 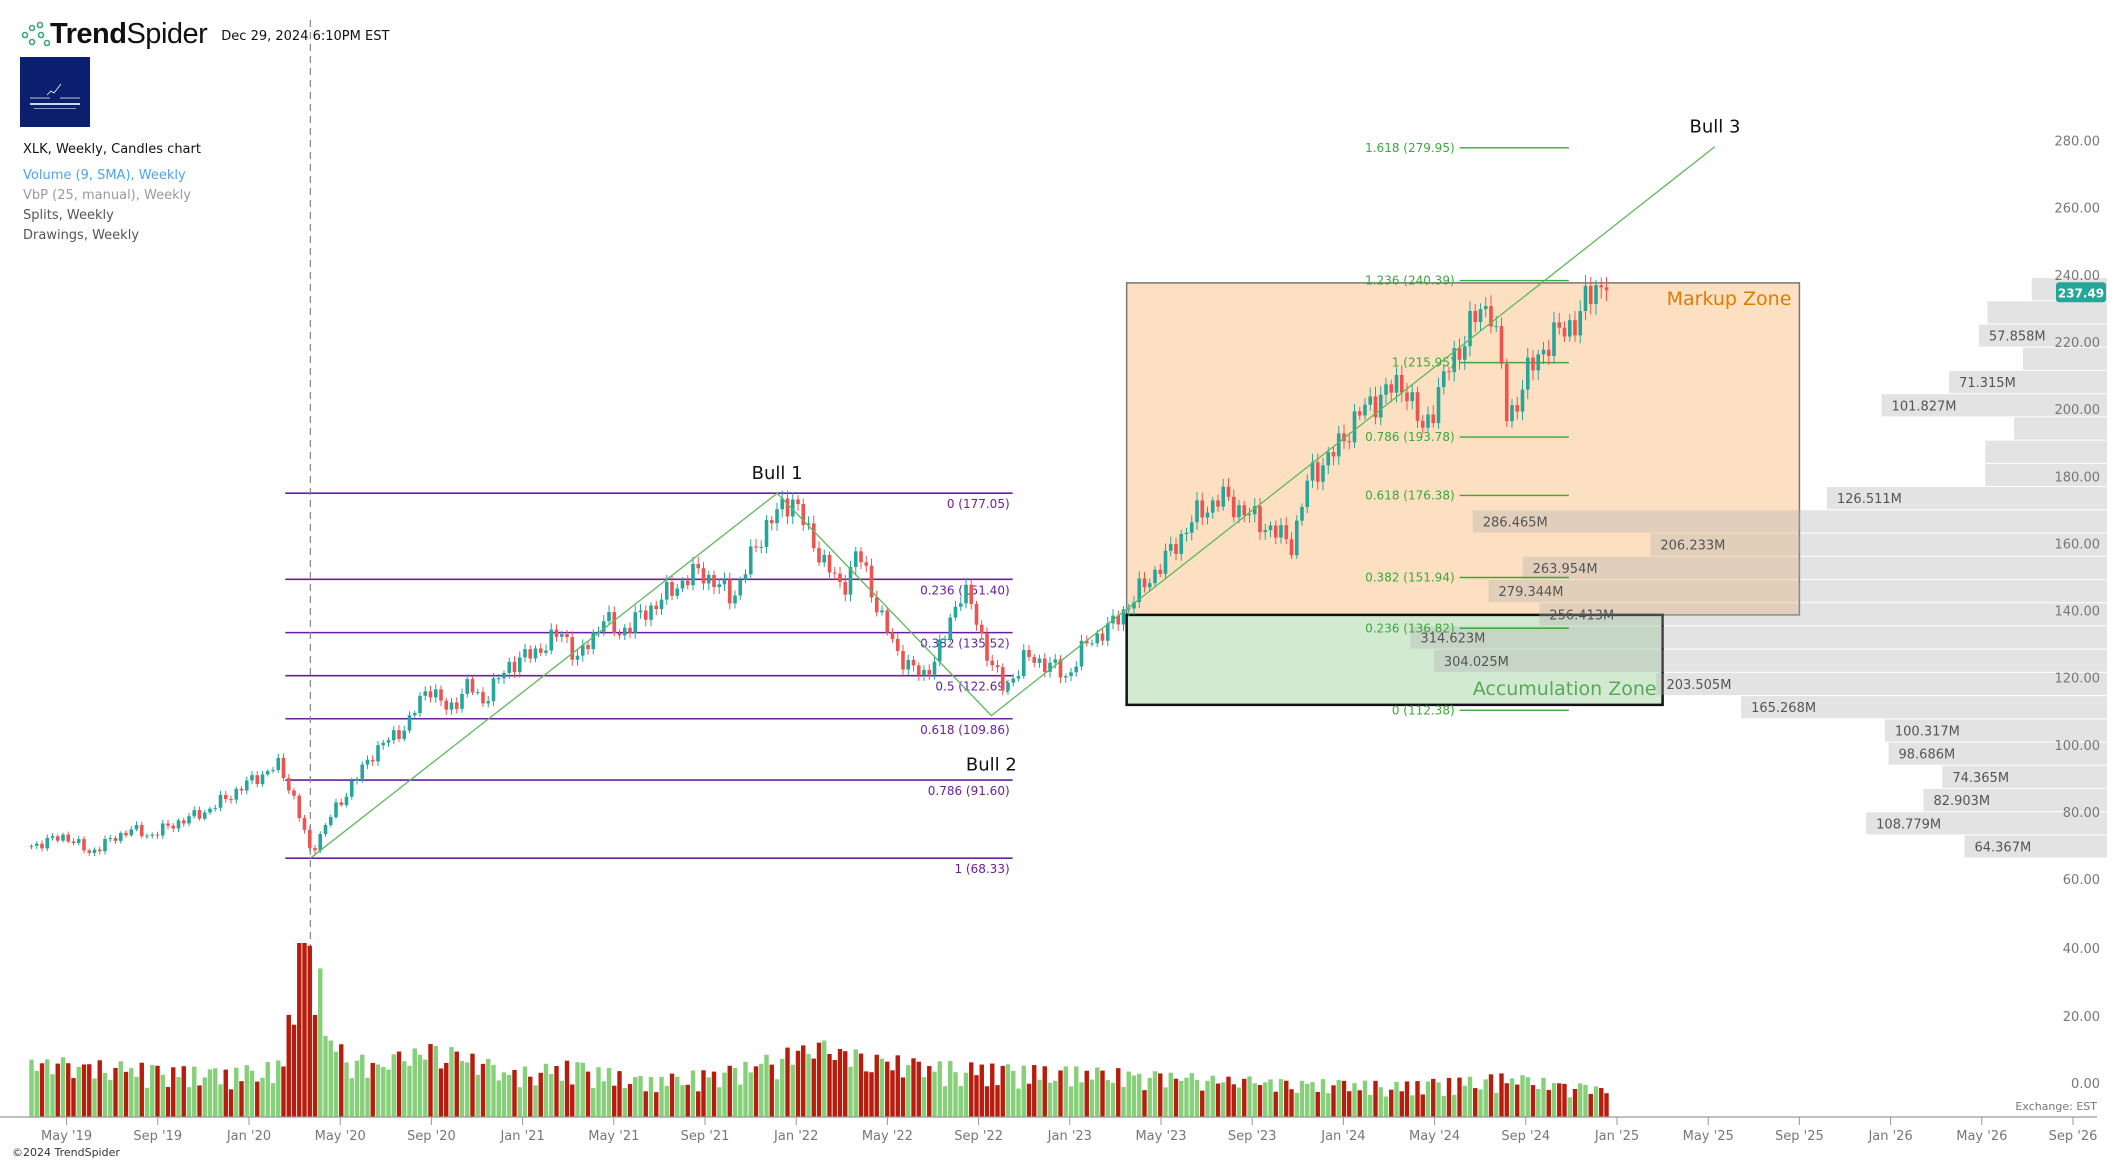 What do you see at coordinates (2078, 544) in the screenshot?
I see `price-axis-label: 160.00` at bounding box center [2078, 544].